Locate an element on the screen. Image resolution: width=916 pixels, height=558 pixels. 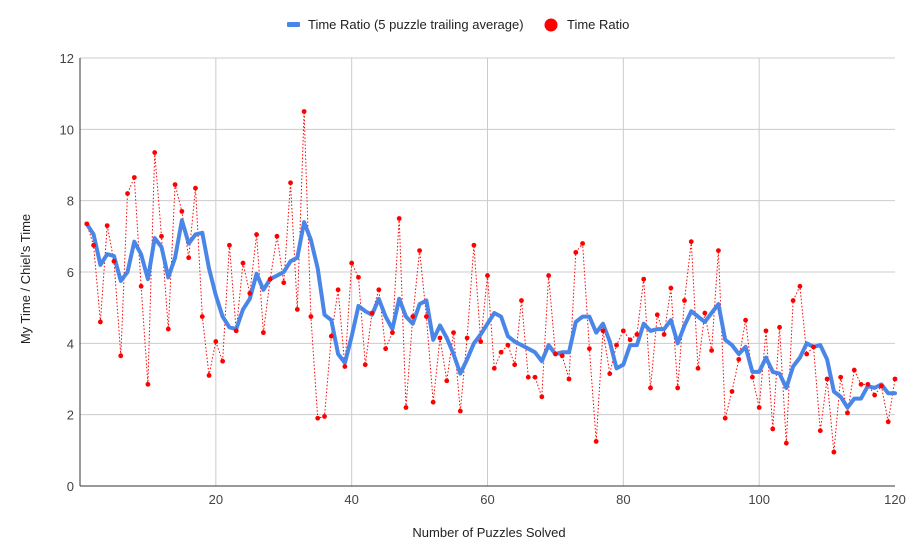
y-tick-label: 6 is located at coordinates (70, 272).